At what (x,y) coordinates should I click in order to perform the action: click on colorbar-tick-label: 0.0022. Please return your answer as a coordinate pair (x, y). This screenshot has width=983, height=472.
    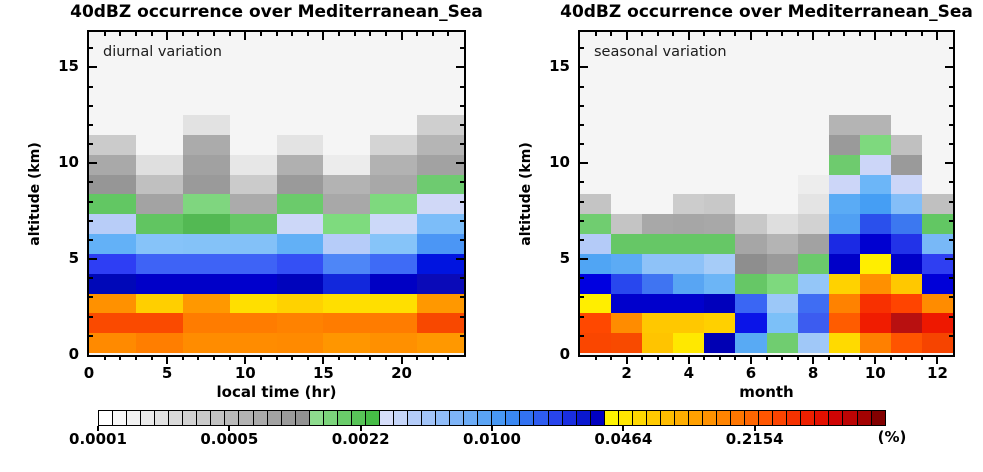
    Looking at the image, I should click on (360, 439).